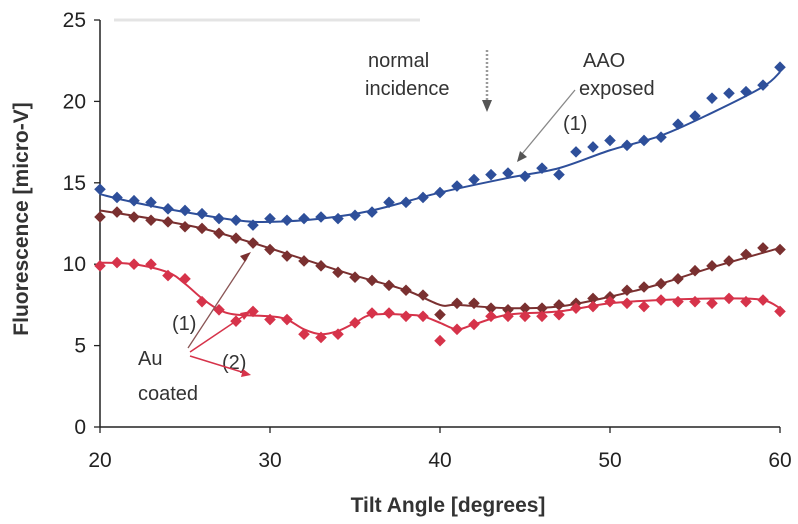 The height and width of the screenshot is (524, 798). Describe the element at coordinates (617, 89) in the screenshot. I see `annotation-exposed: exposed` at that location.